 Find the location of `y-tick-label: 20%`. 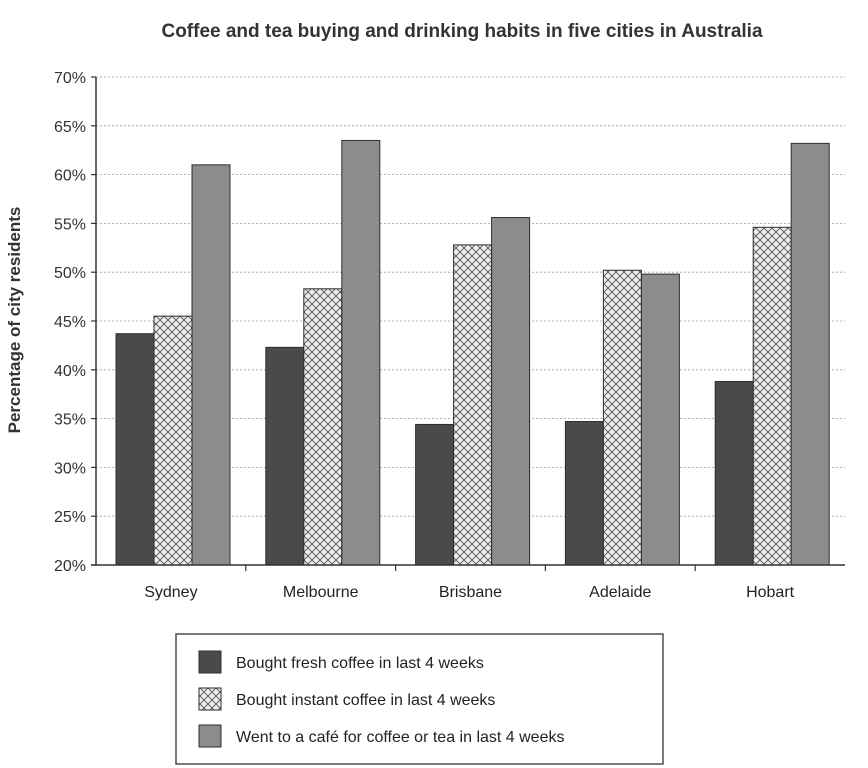

y-tick-label: 20% is located at coordinates (70, 566).